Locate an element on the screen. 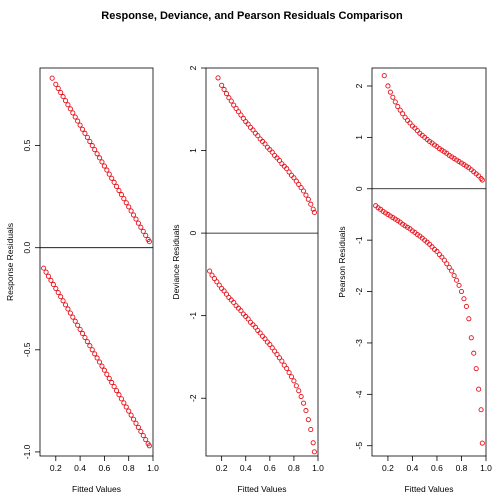 The width and height of the screenshot is (504, 504). x-tick-label: 0.2 is located at coordinates (222, 468).